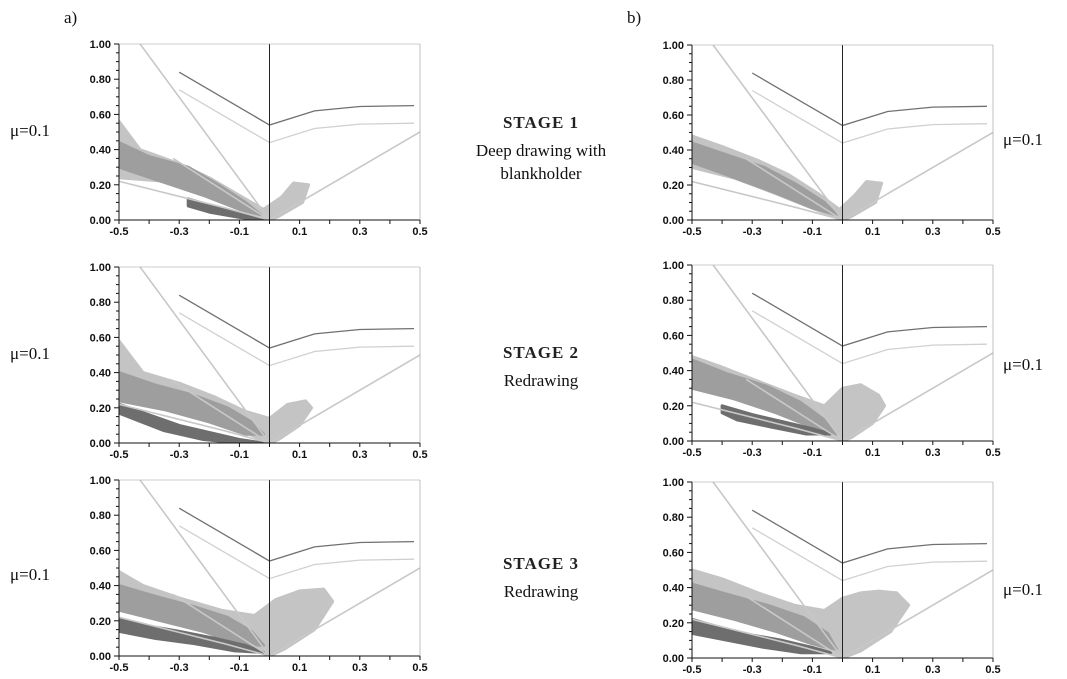  I want to click on chart-a2-plot-area, so click(269, 355).